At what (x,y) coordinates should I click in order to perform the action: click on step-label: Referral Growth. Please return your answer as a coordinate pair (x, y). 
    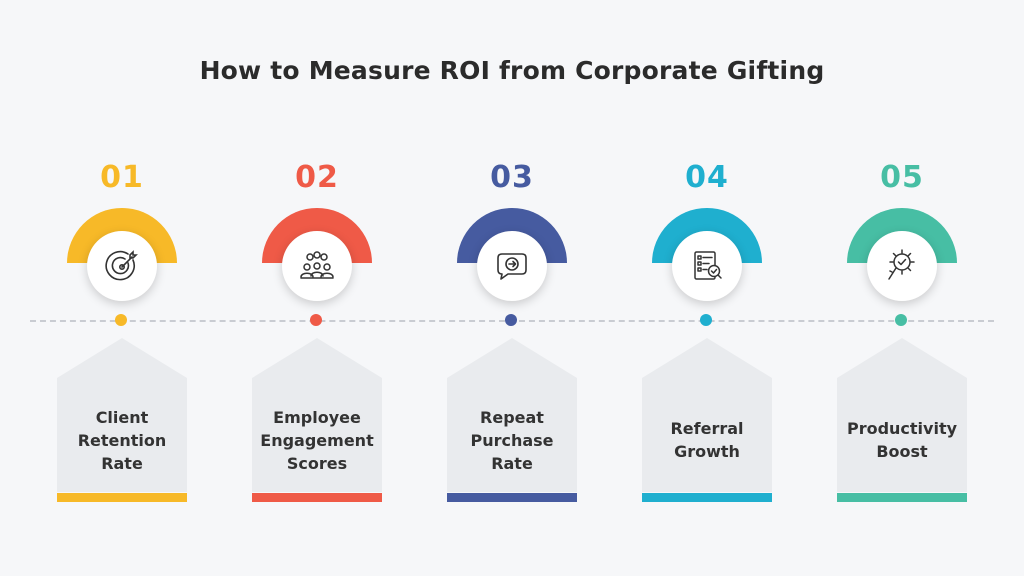
    Looking at the image, I should click on (707, 440).